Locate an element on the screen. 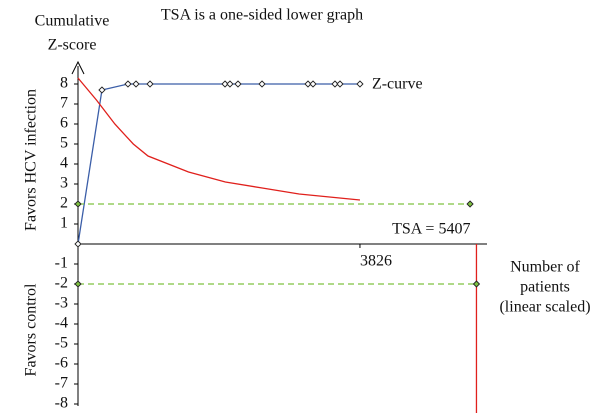  x-tick-label: 3826 is located at coordinates (376, 261).